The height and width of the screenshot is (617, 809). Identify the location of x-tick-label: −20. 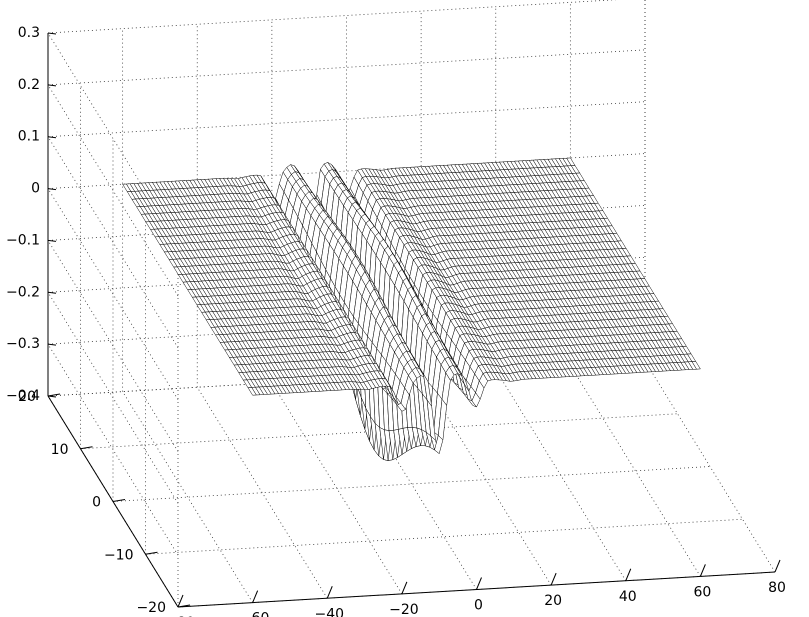
(404, 609).